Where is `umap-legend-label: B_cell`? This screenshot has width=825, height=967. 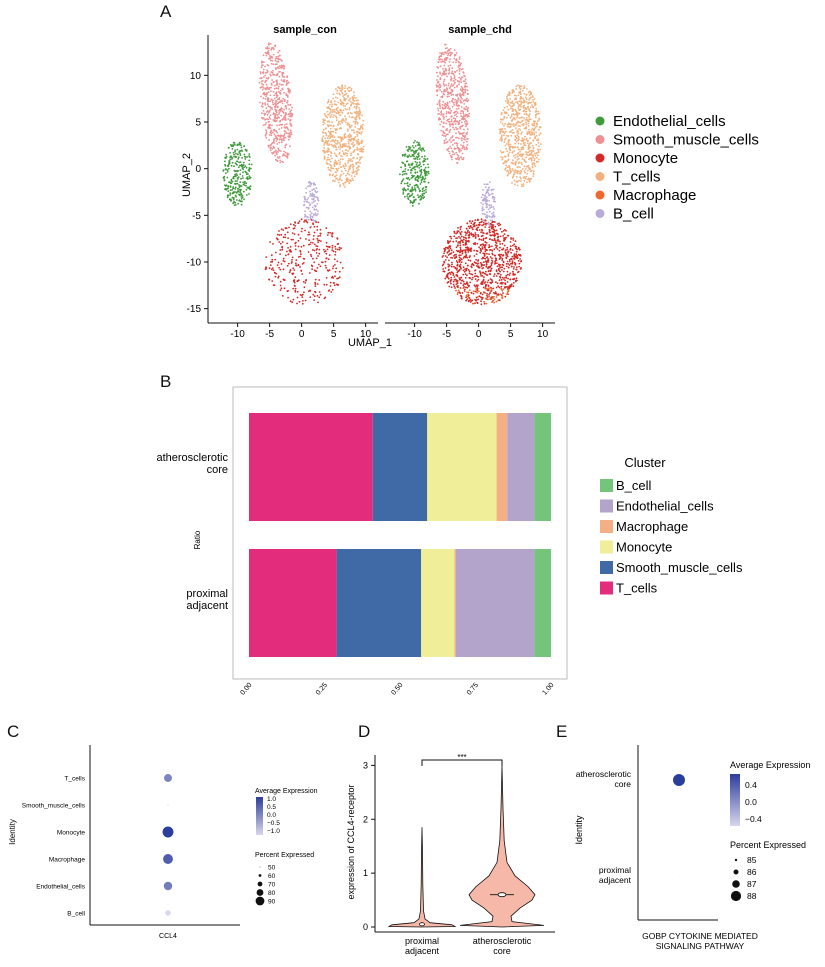 umap-legend-label: B_cell is located at coordinates (633, 214).